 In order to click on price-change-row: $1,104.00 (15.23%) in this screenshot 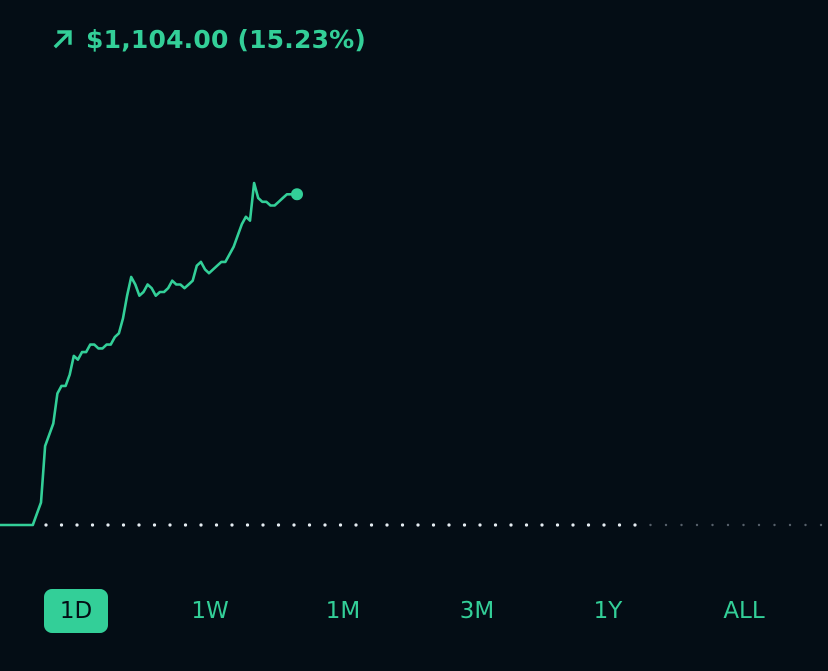, I will do `click(209, 39)`.